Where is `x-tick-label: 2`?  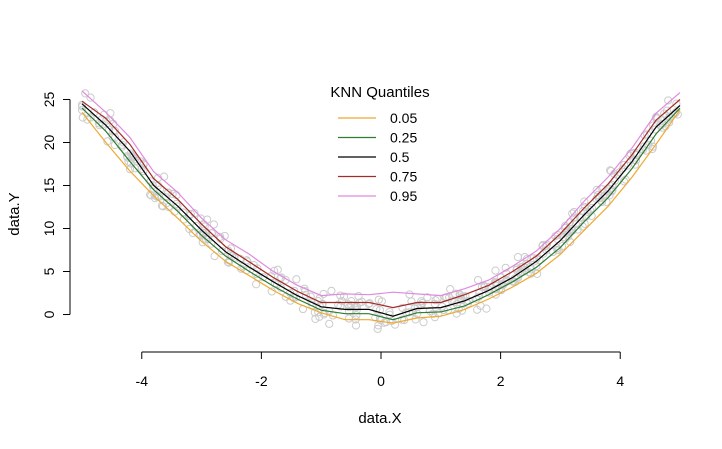 x-tick-label: 2 is located at coordinates (501, 381).